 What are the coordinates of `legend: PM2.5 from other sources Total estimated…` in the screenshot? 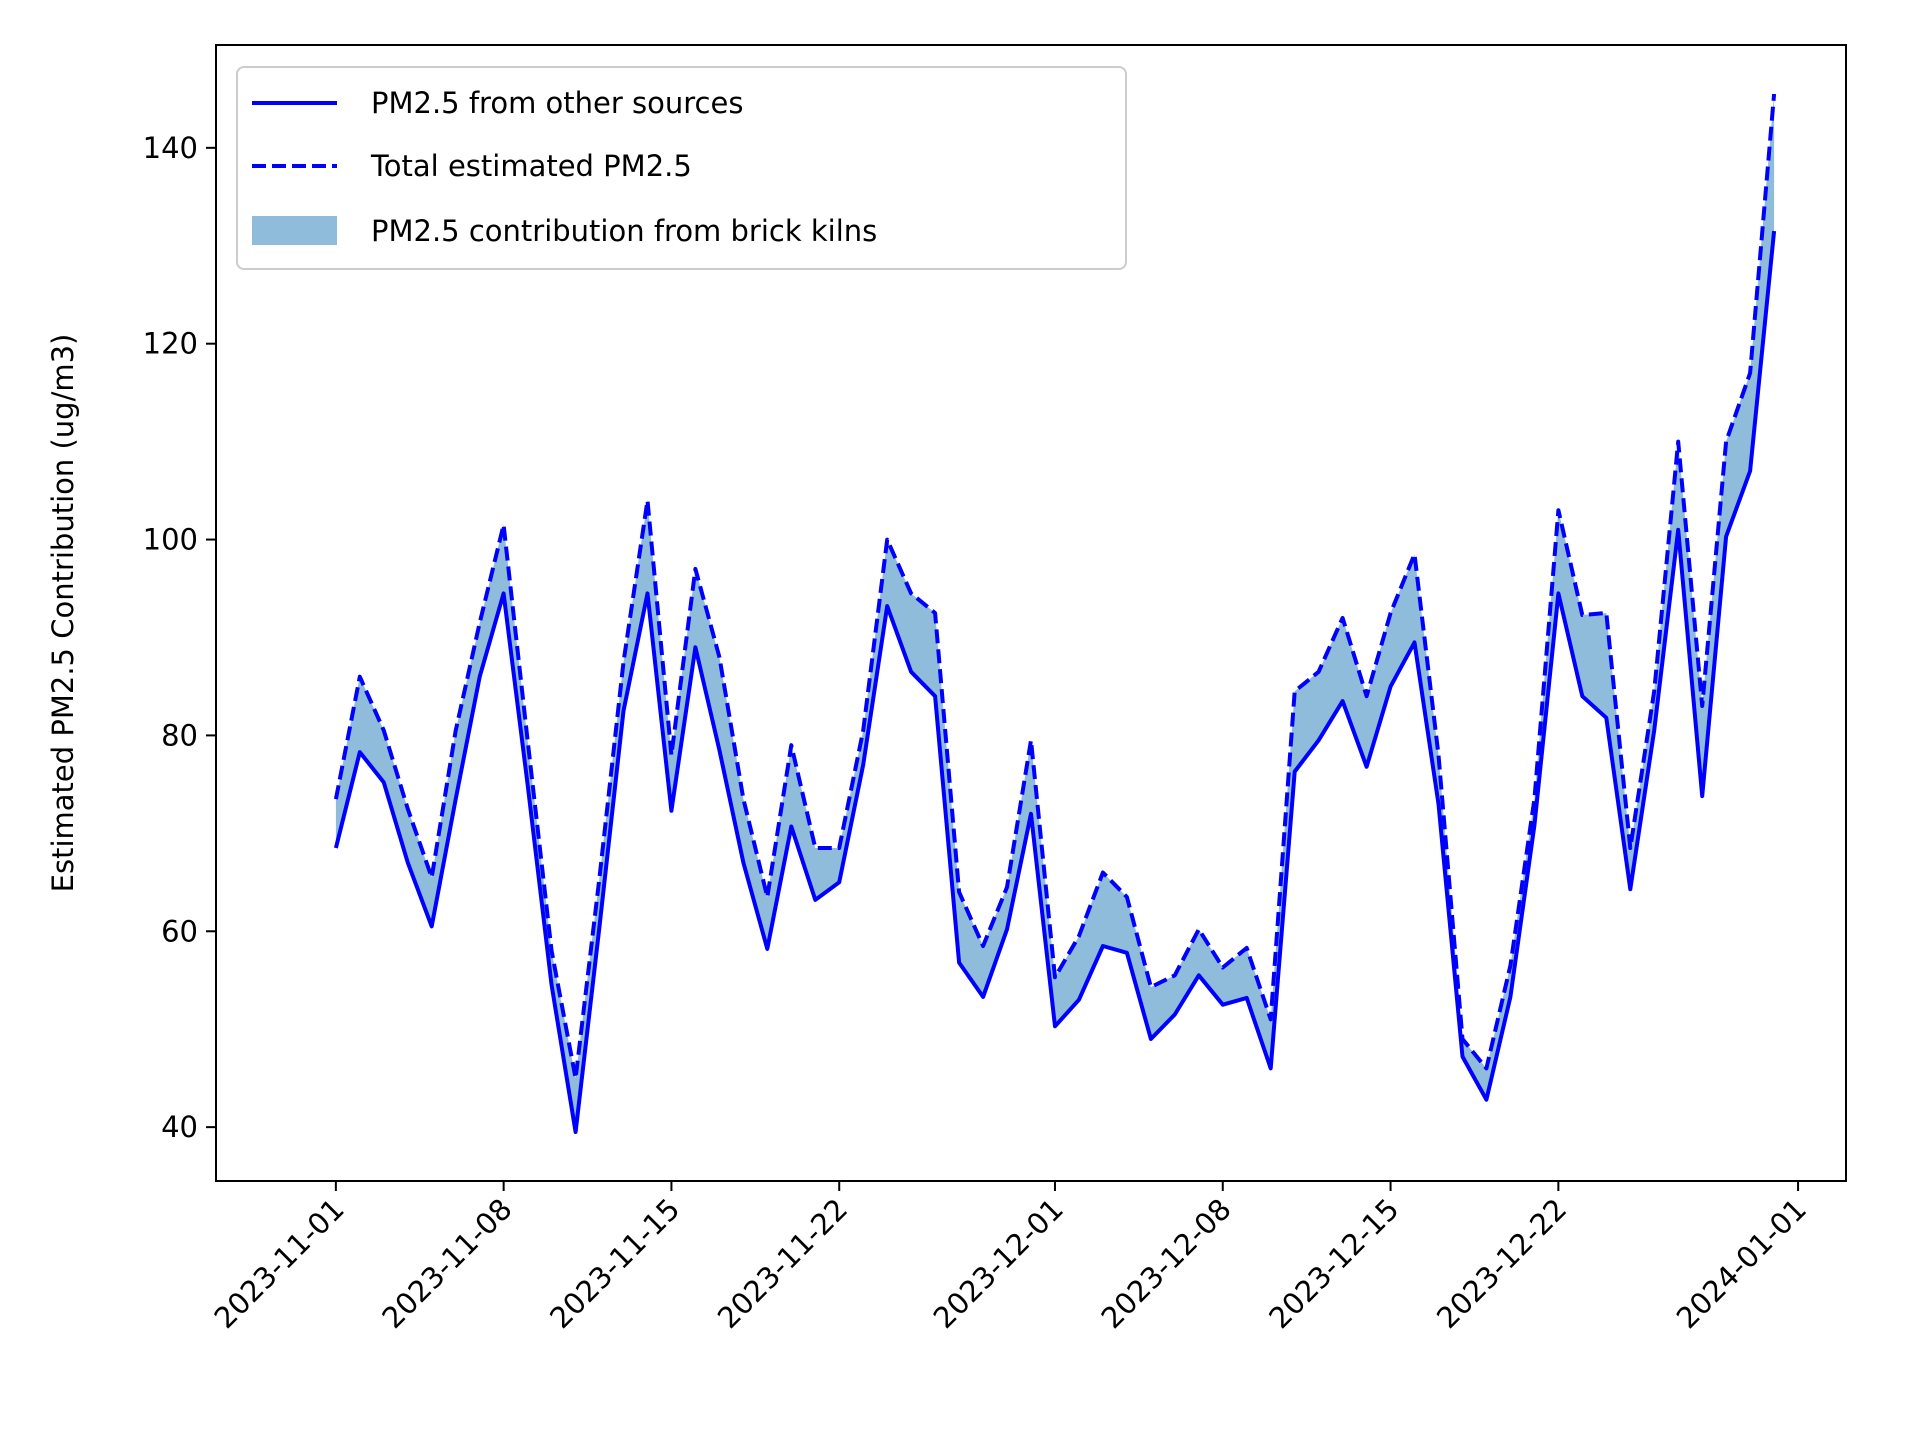 It's located at (681, 168).